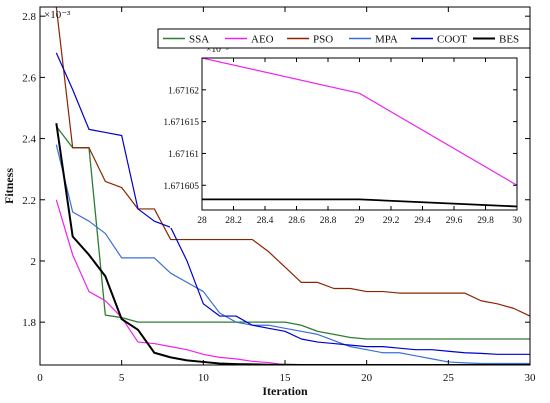 The height and width of the screenshot is (403, 550). Describe the element at coordinates (509, 40) in the screenshot. I see `legend-label-bes: BES` at that location.